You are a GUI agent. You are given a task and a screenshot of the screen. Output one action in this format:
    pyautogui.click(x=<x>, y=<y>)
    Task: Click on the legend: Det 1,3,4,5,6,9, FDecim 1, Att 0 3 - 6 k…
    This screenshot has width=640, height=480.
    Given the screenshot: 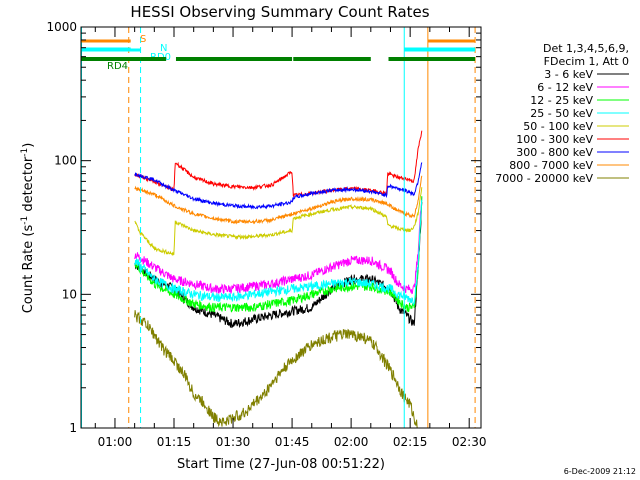 What is the action you would take?
    pyautogui.click(x=562, y=113)
    